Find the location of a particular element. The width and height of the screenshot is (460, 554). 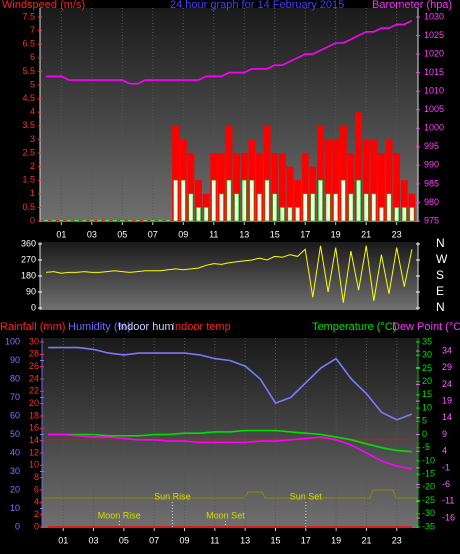

y-tick-label: 9 is located at coordinates (444, 434).